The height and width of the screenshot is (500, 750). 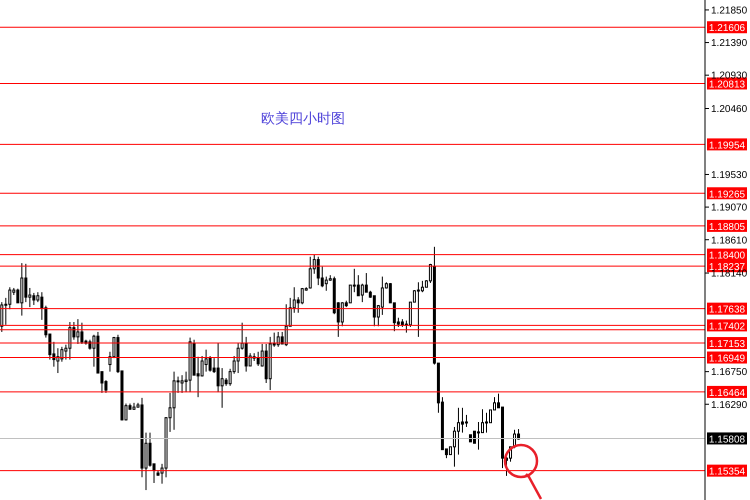 I want to click on ref-line-label: 1.15808, so click(x=727, y=440).